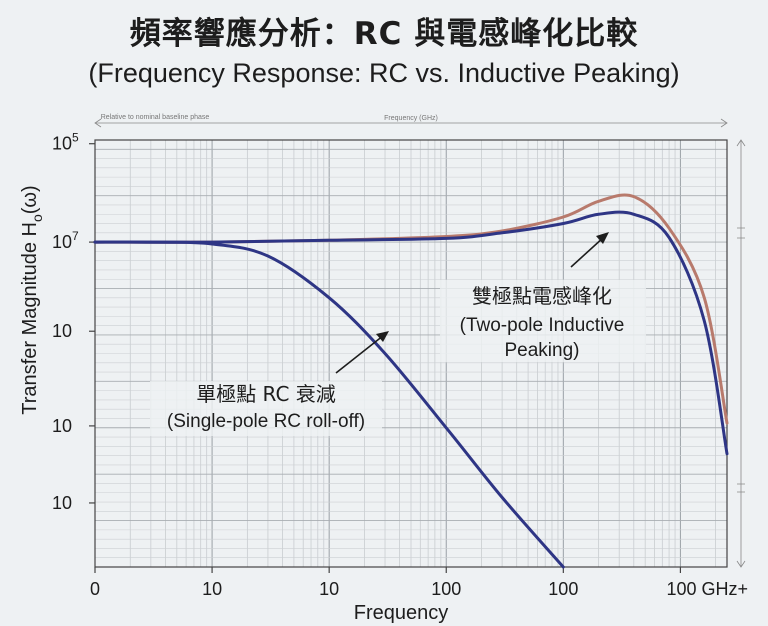  What do you see at coordinates (542, 350) in the screenshot?
I see `annotation-peaking-en-2: Peaking)` at bounding box center [542, 350].